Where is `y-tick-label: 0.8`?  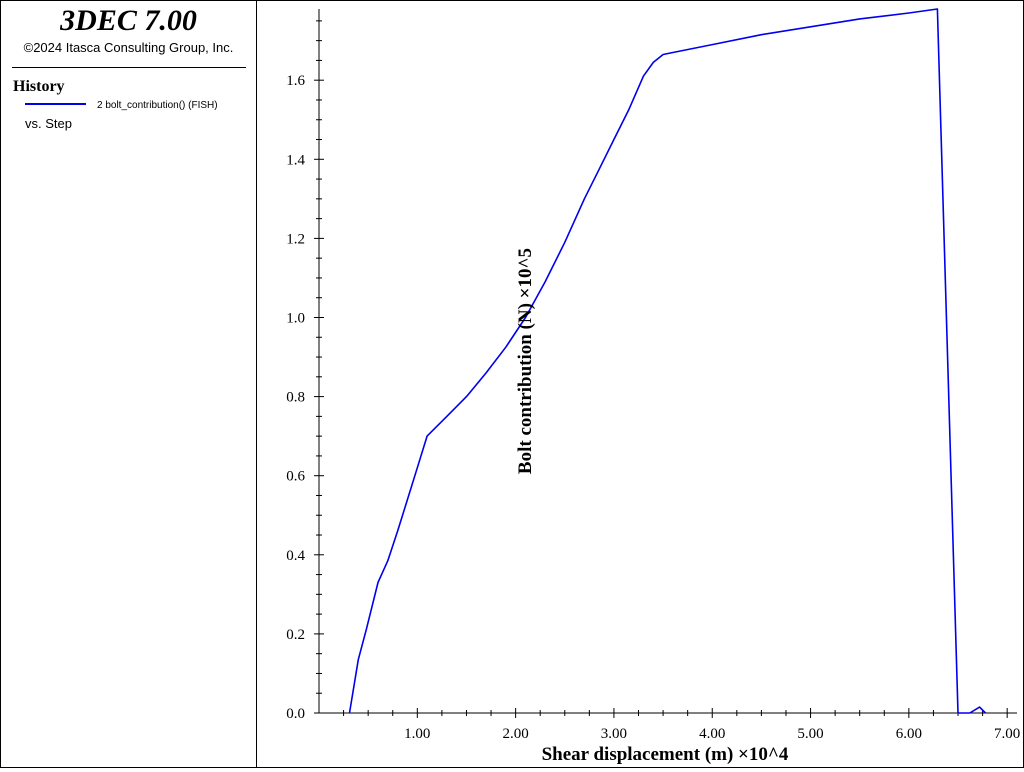 y-tick-label: 0.8 is located at coordinates (295, 398).